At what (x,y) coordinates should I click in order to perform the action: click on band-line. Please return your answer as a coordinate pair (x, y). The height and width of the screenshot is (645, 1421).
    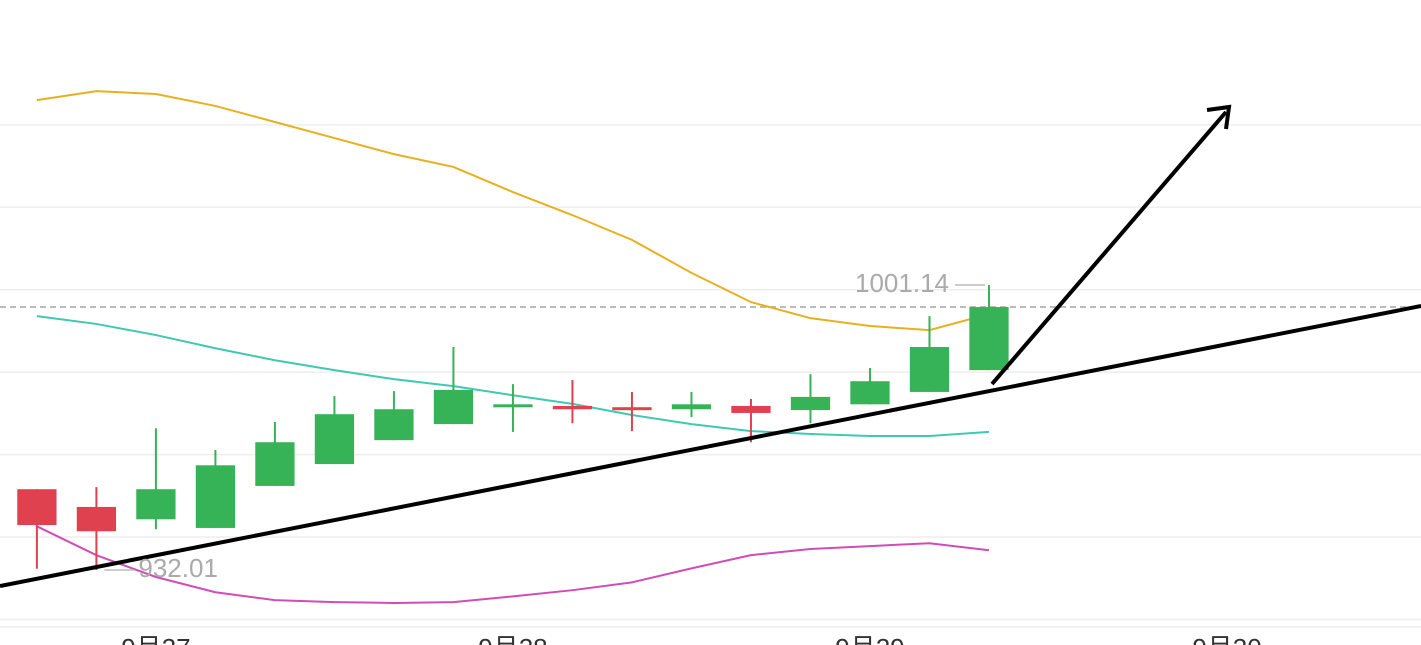
    Looking at the image, I should click on (513, 564).